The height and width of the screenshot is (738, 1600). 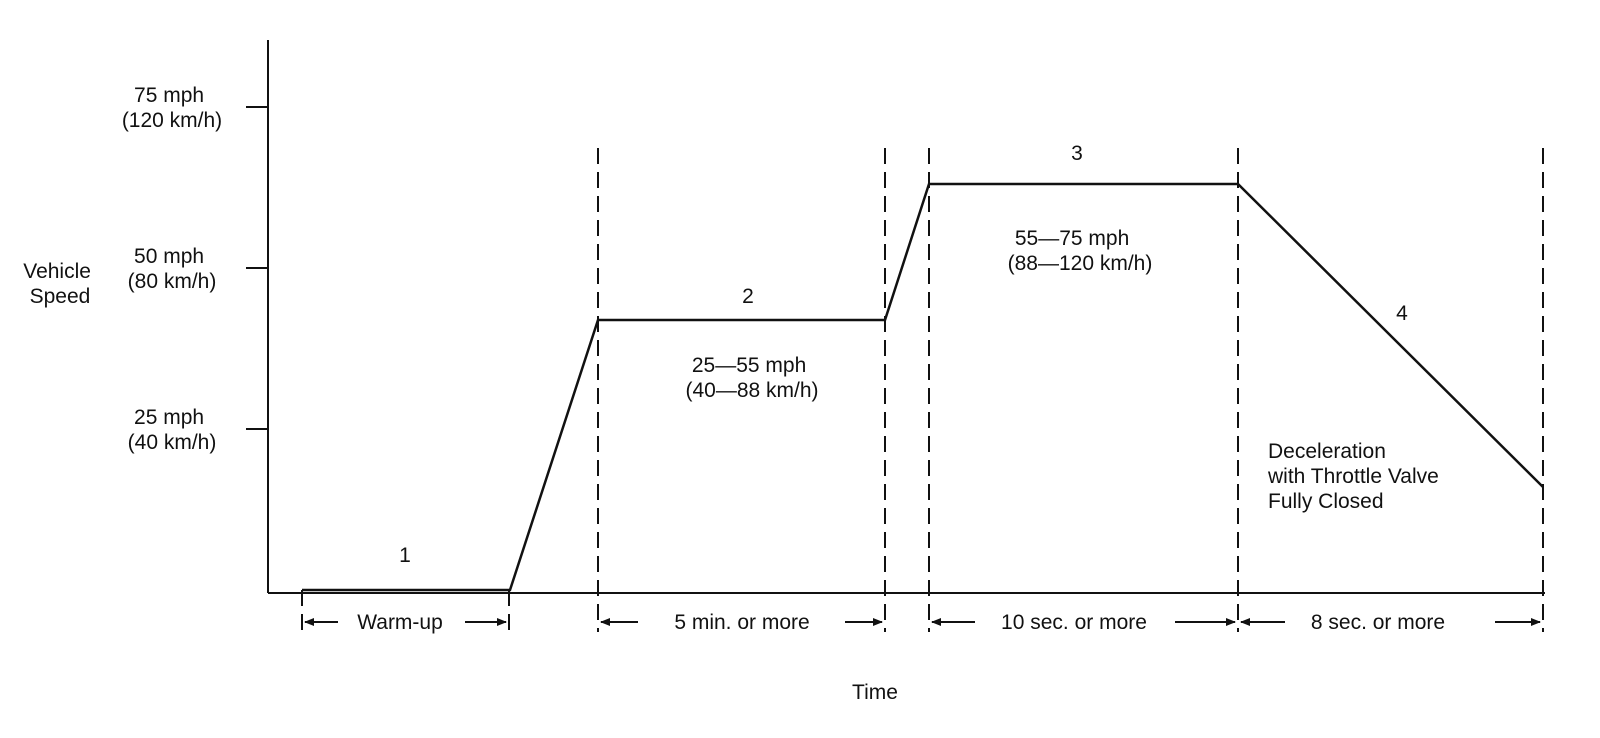 I want to click on phase-2-range: 25—55 mph (40—88 km/h), so click(x=751, y=378).